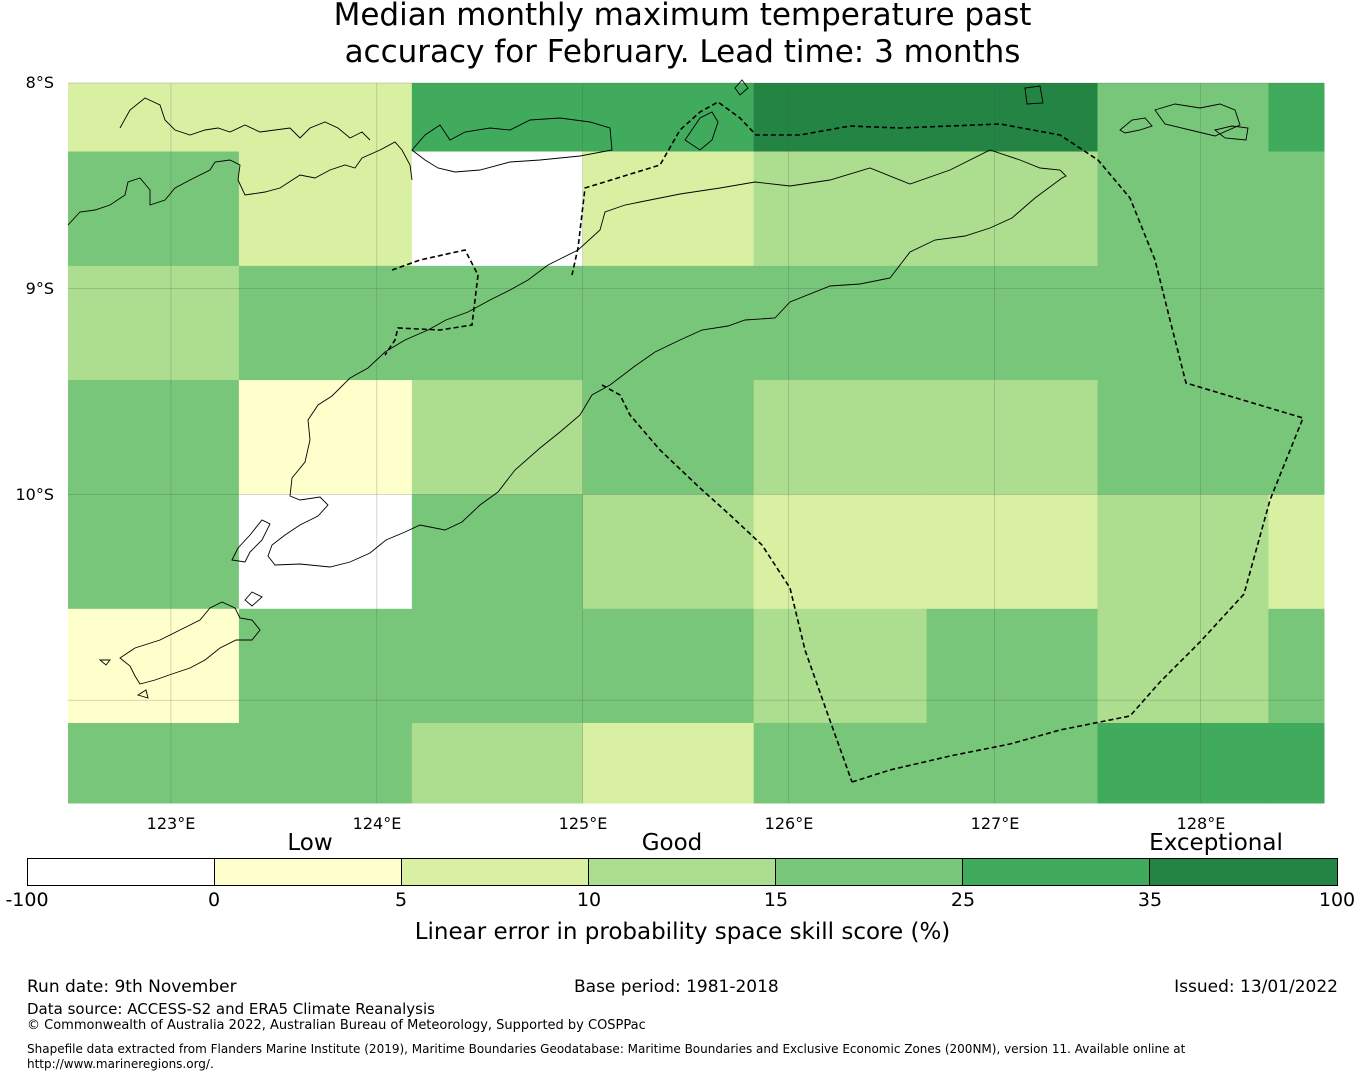  I want to click on colorbar-tick: 10, so click(589, 900).